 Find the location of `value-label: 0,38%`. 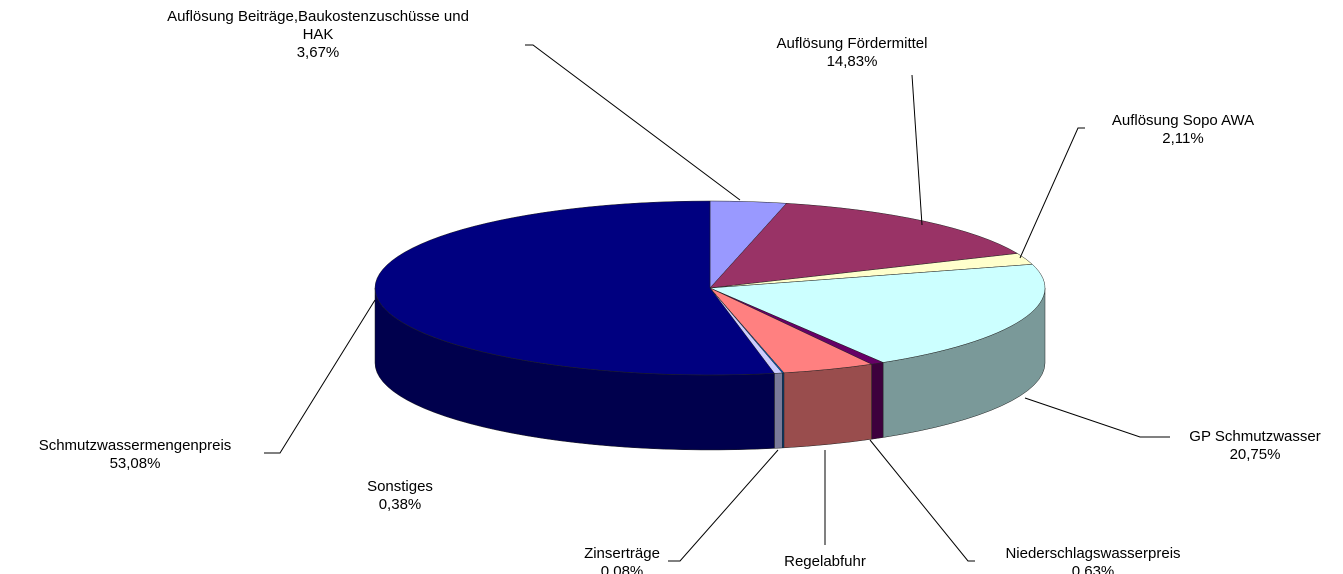

value-label: 0,38% is located at coordinates (400, 504).